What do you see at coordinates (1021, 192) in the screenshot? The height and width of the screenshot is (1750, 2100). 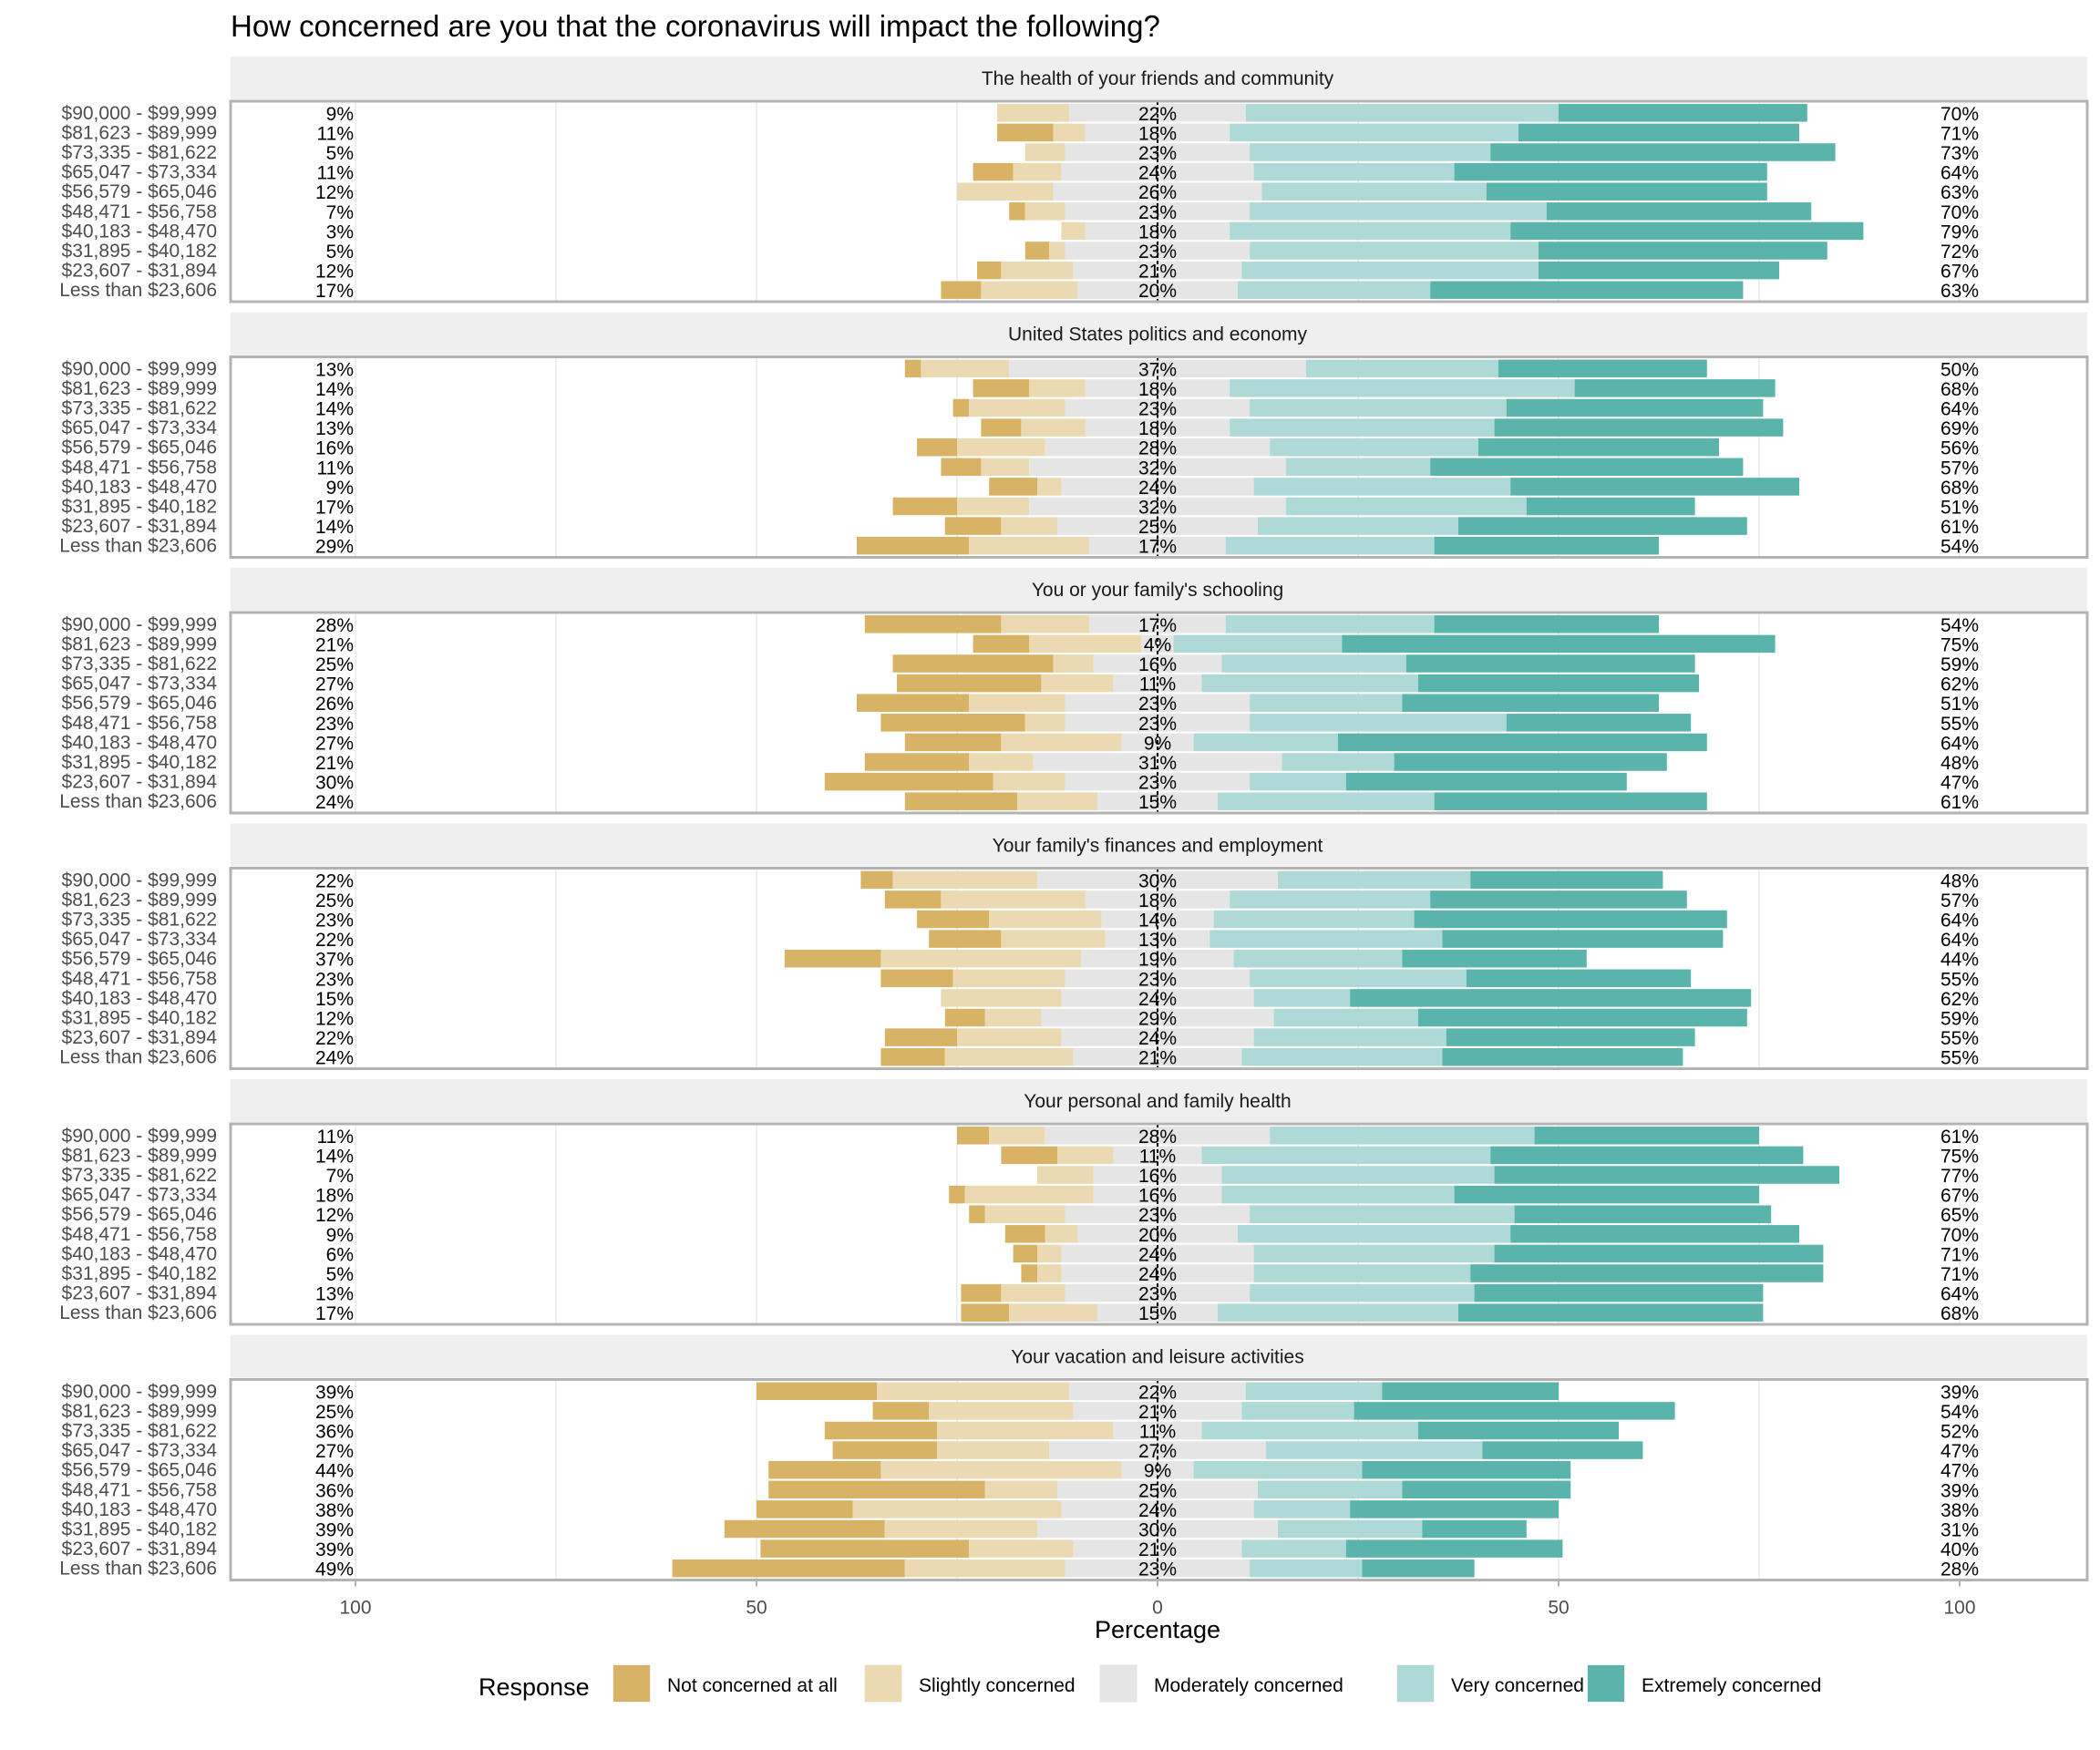 I see `bar-row: $56,579 - $65,046 12% 26% 63%` at bounding box center [1021, 192].